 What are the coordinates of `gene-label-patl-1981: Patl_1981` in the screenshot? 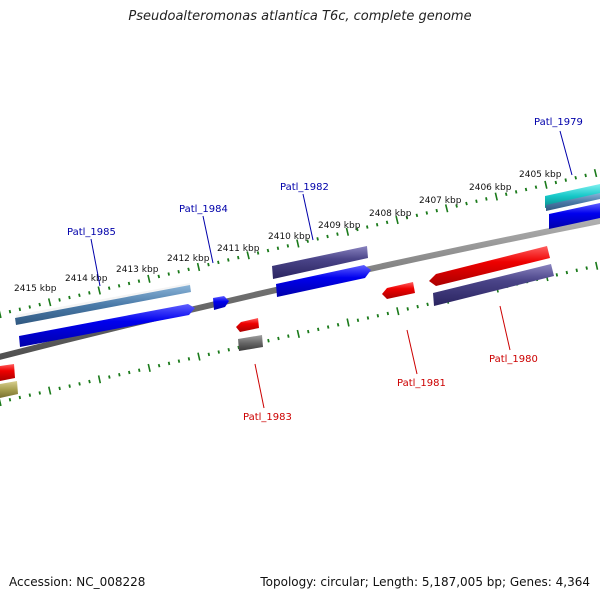 It's located at (421, 383).